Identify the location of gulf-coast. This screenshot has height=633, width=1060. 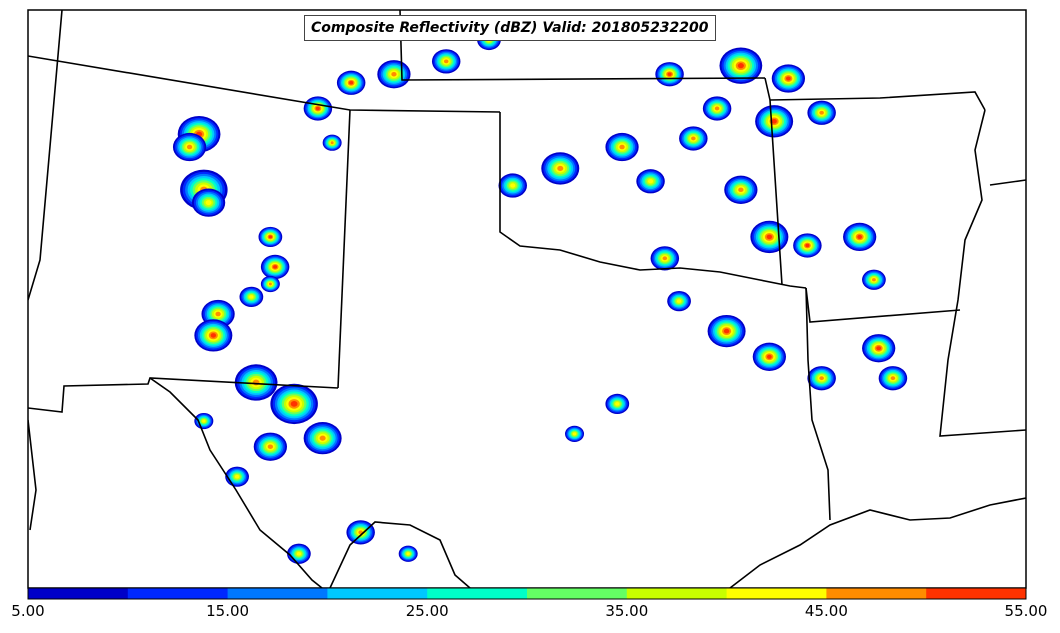
(400, 554).